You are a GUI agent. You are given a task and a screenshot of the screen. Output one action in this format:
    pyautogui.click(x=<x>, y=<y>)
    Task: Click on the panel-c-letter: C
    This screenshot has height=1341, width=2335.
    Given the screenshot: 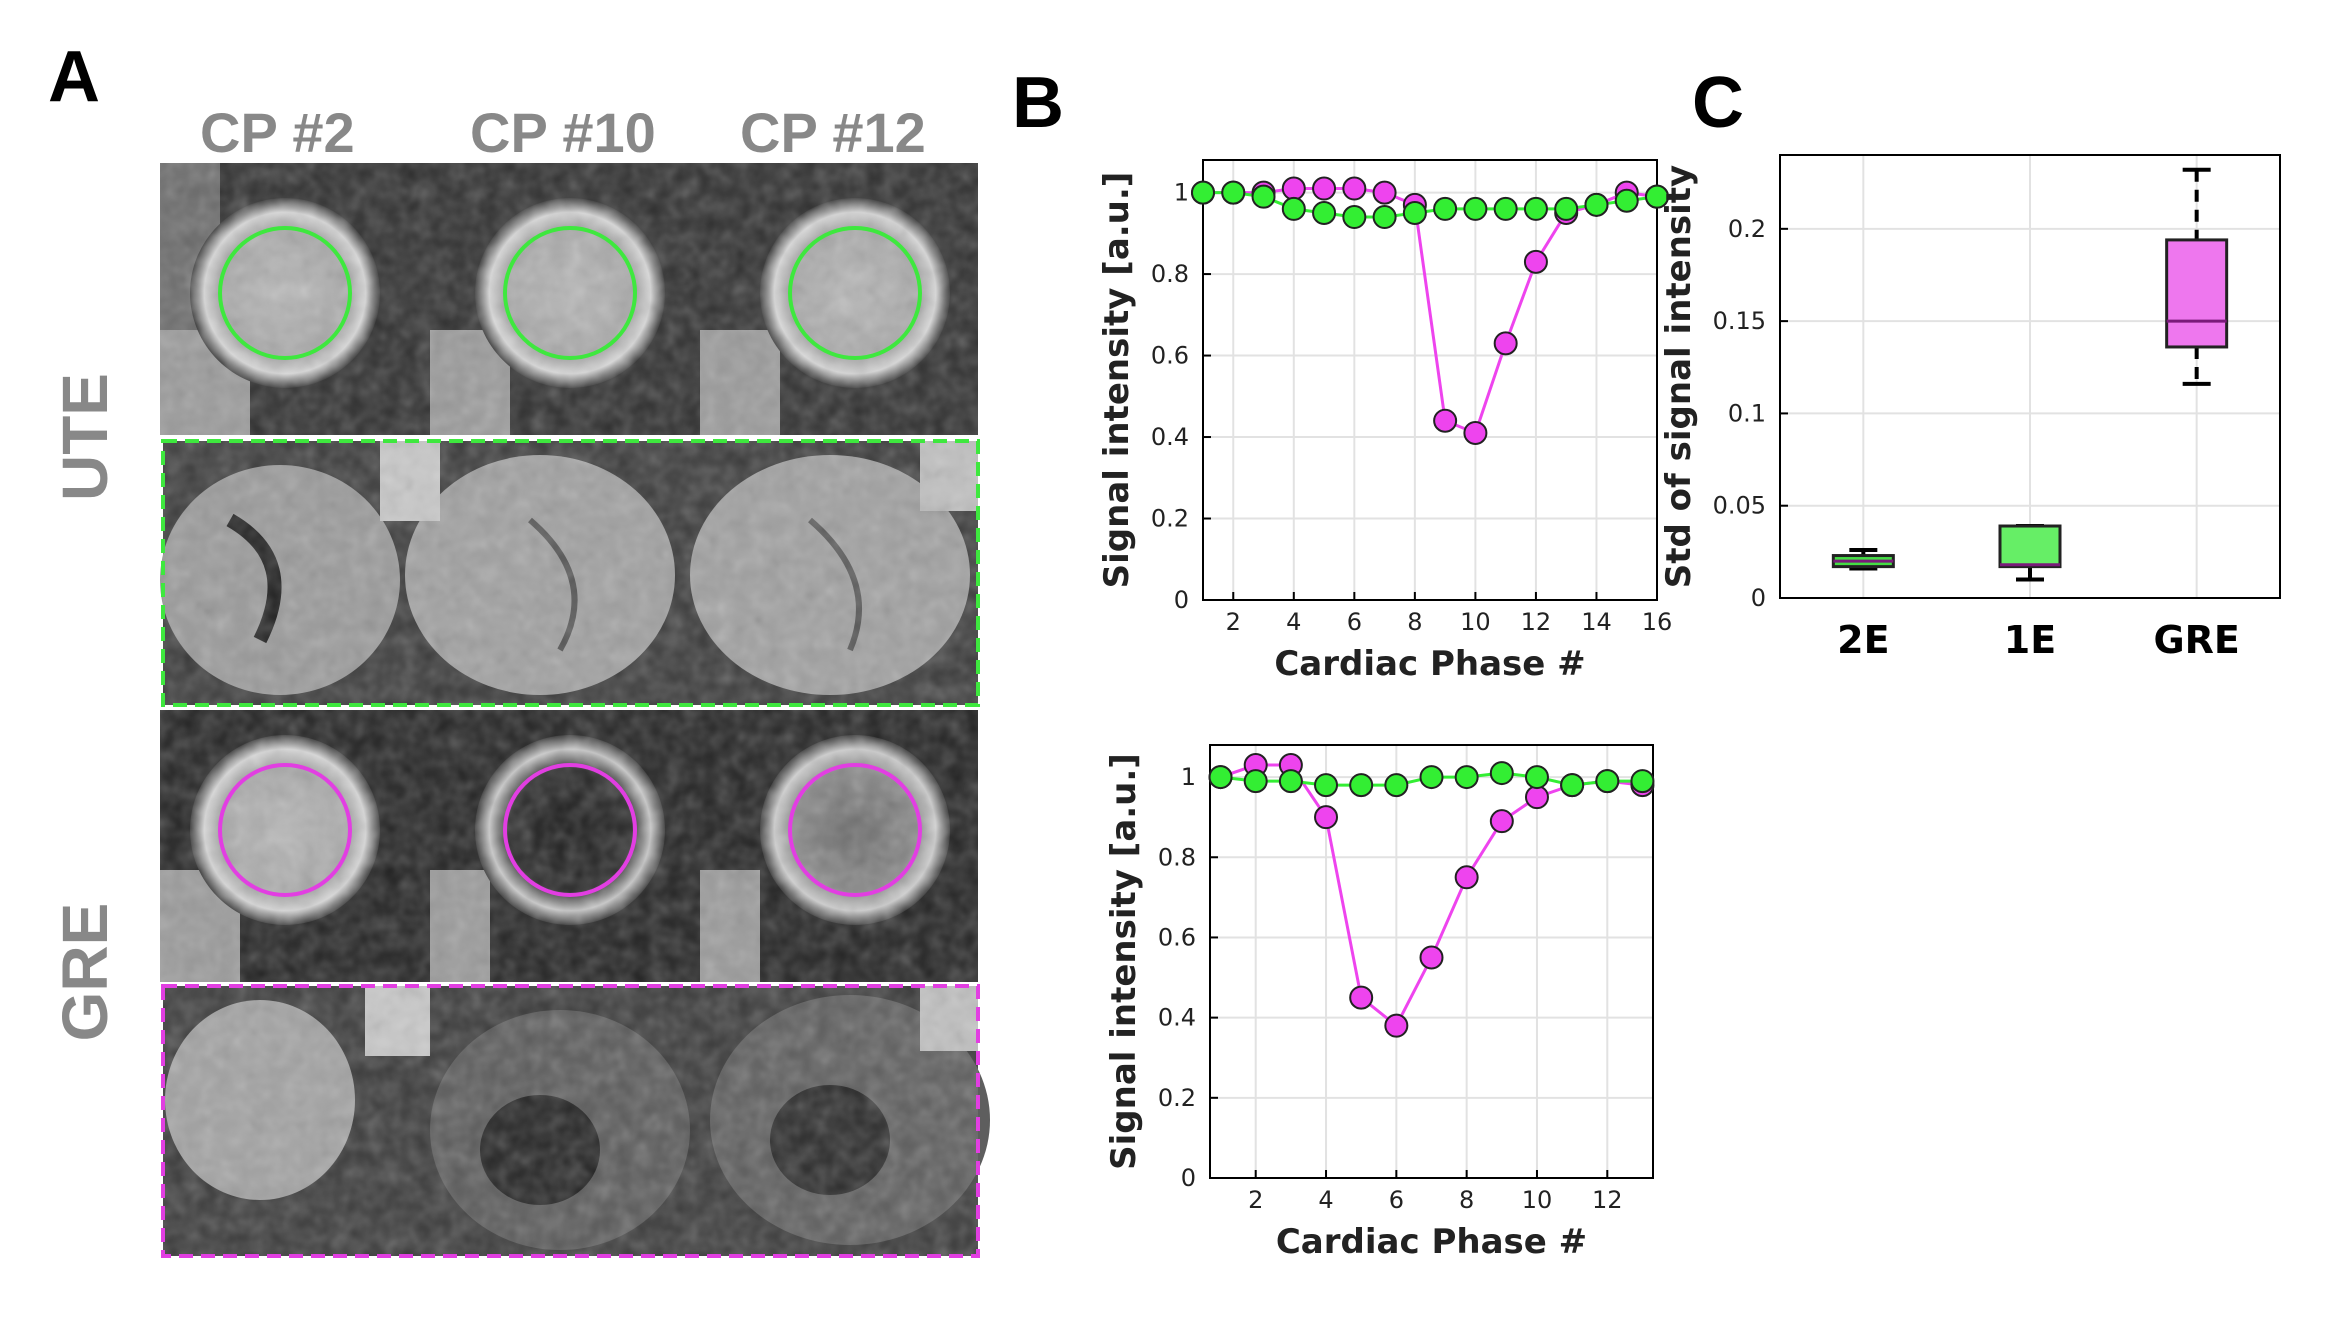 What is the action you would take?
    pyautogui.click(x=1718, y=103)
    